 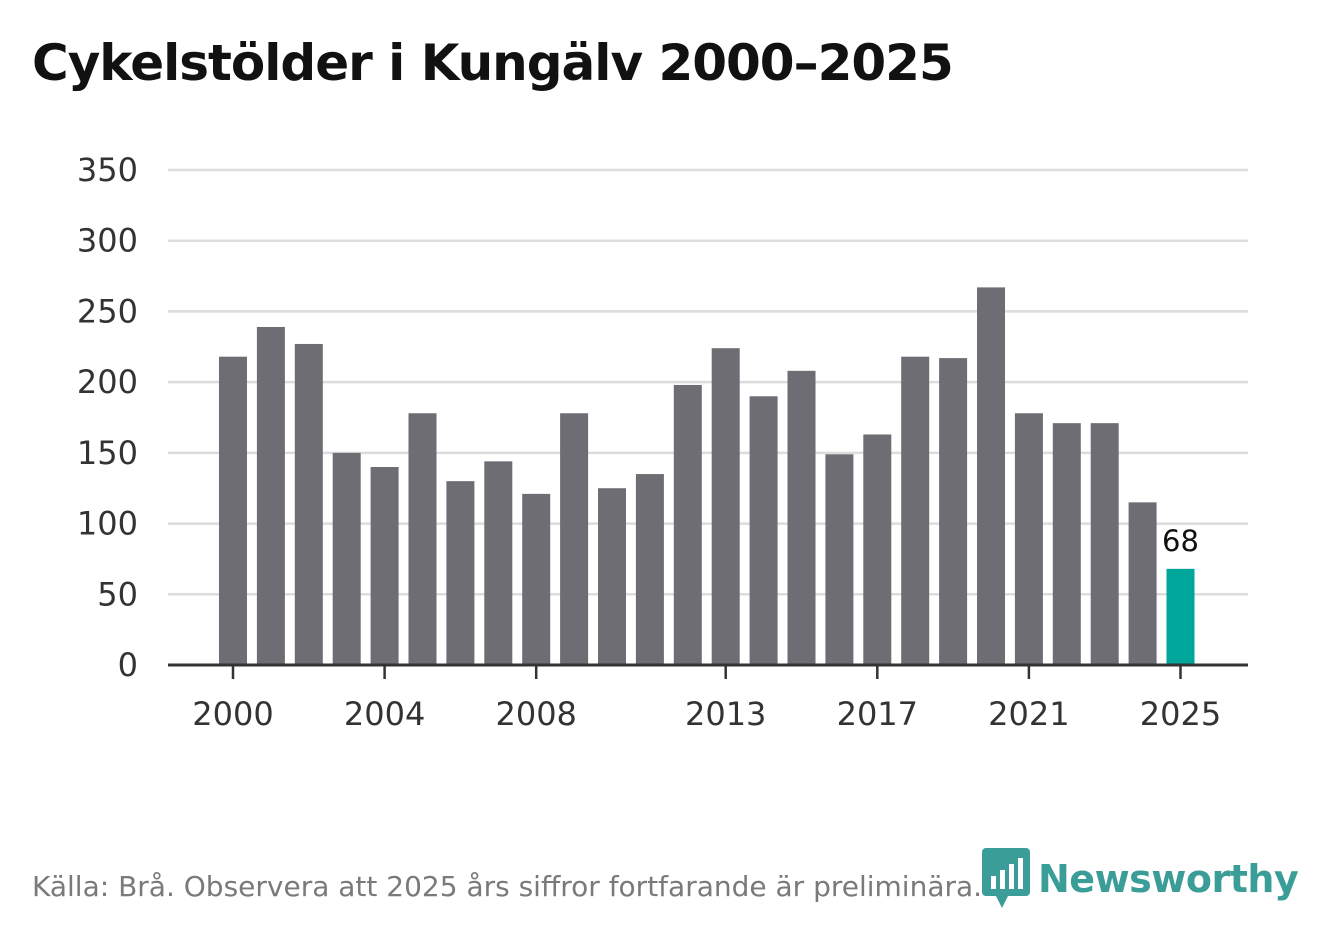 What do you see at coordinates (232, 714) in the screenshot?
I see `x-tick-label-2000: 2000` at bounding box center [232, 714].